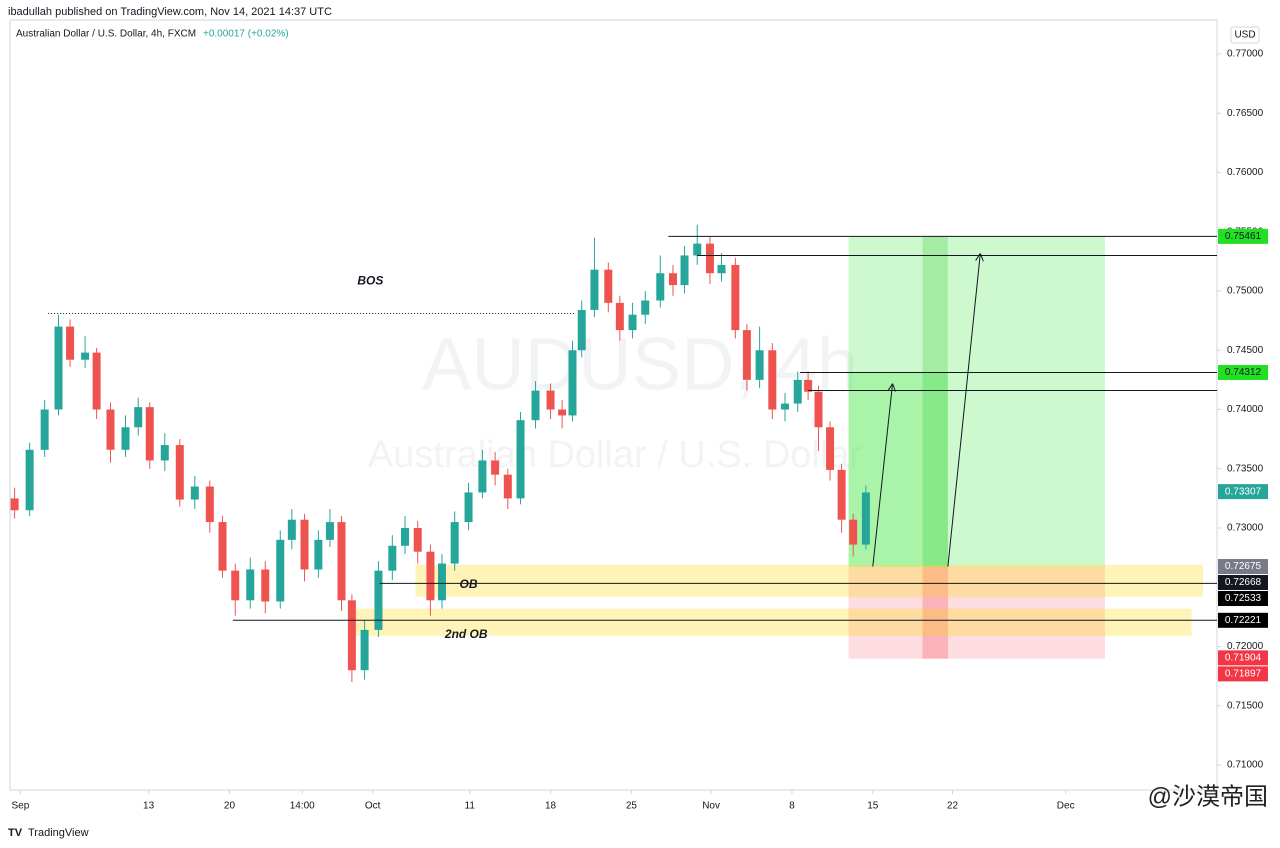 The image size is (1280, 848). I want to click on x-tick-label: 11, so click(470, 806).